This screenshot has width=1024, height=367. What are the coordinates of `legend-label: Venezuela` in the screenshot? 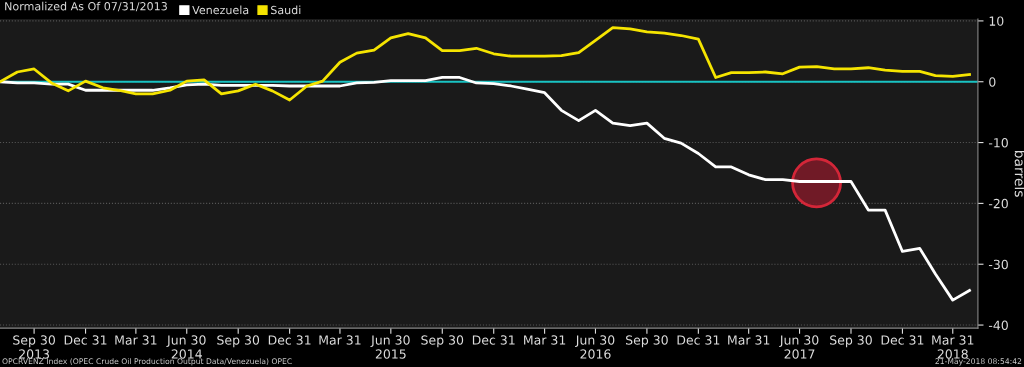 It's located at (220, 10).